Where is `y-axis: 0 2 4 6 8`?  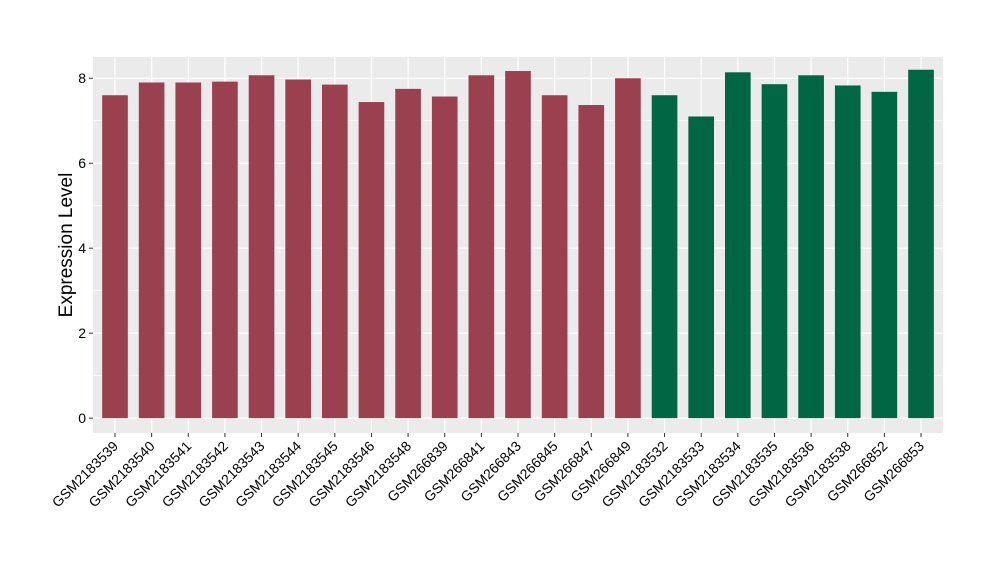
y-axis: 0 2 4 6 8 is located at coordinates (85, 248).